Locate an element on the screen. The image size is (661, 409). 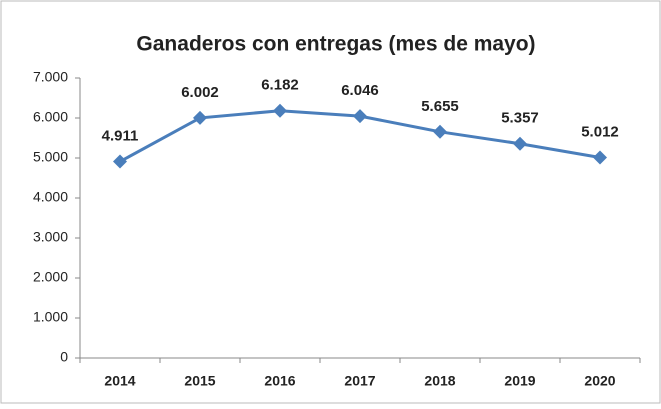
y-tick-label: 0 is located at coordinates (64, 357).